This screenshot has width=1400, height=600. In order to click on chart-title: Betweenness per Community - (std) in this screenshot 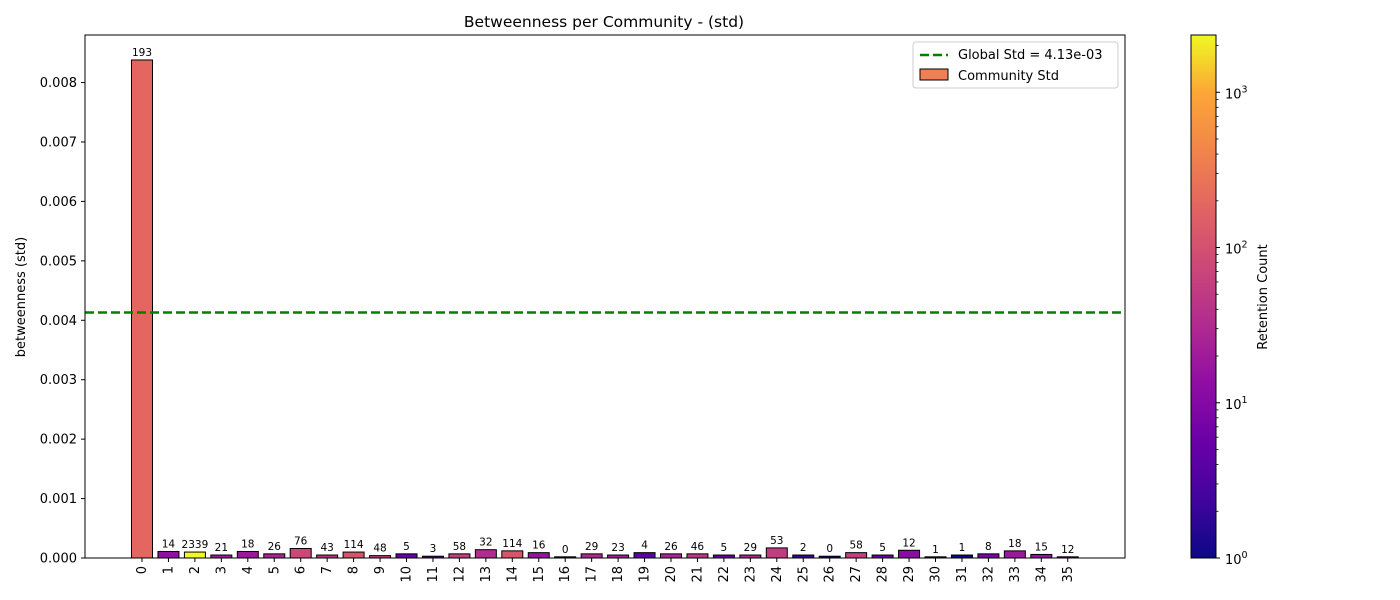, I will do `click(604, 22)`.